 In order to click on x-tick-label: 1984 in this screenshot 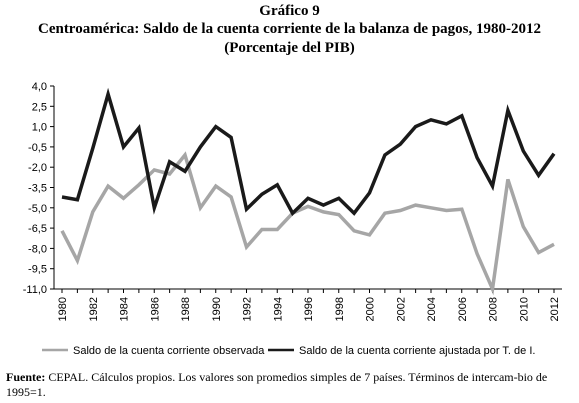, I will do `click(125, 309)`.